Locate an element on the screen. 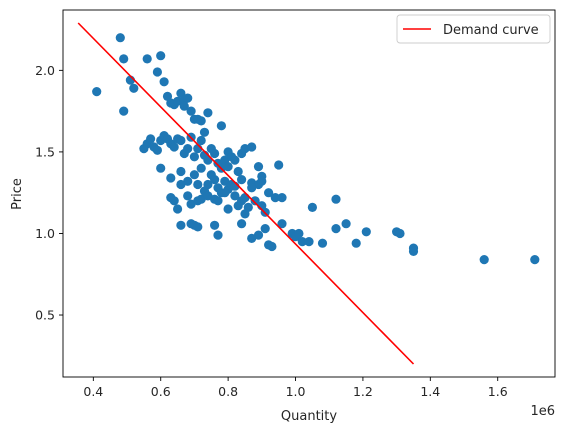  x-tick-label: 1.4 is located at coordinates (430, 391).